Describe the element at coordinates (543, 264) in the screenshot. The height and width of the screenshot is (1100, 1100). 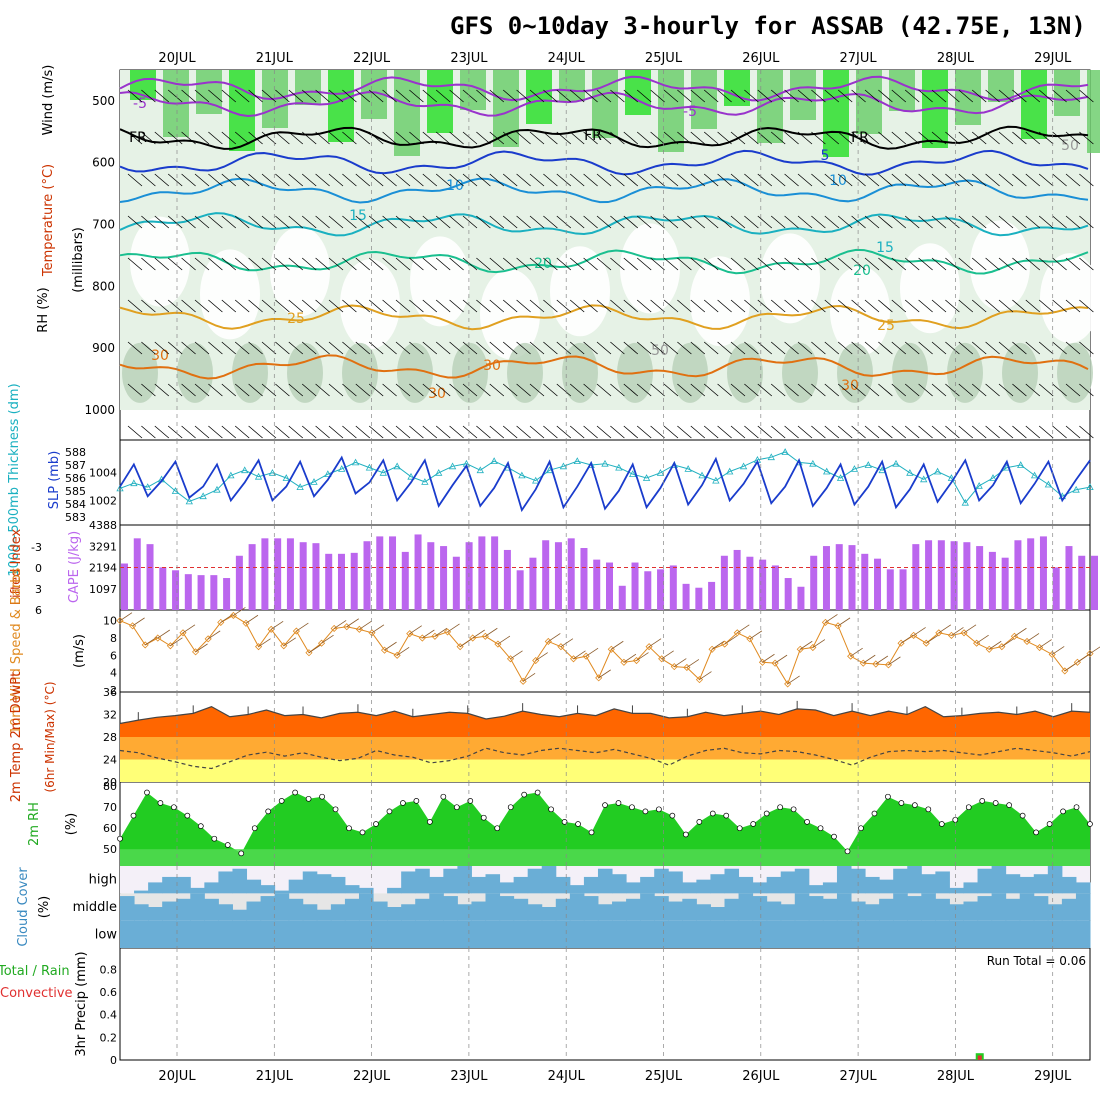
I see `contour-label: 20` at that location.